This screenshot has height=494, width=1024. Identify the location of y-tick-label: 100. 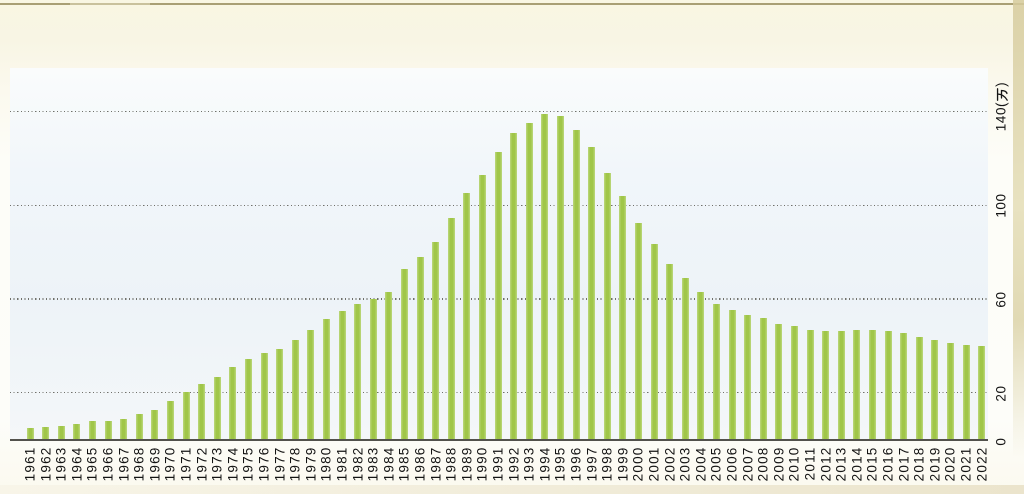
(1001, 206).